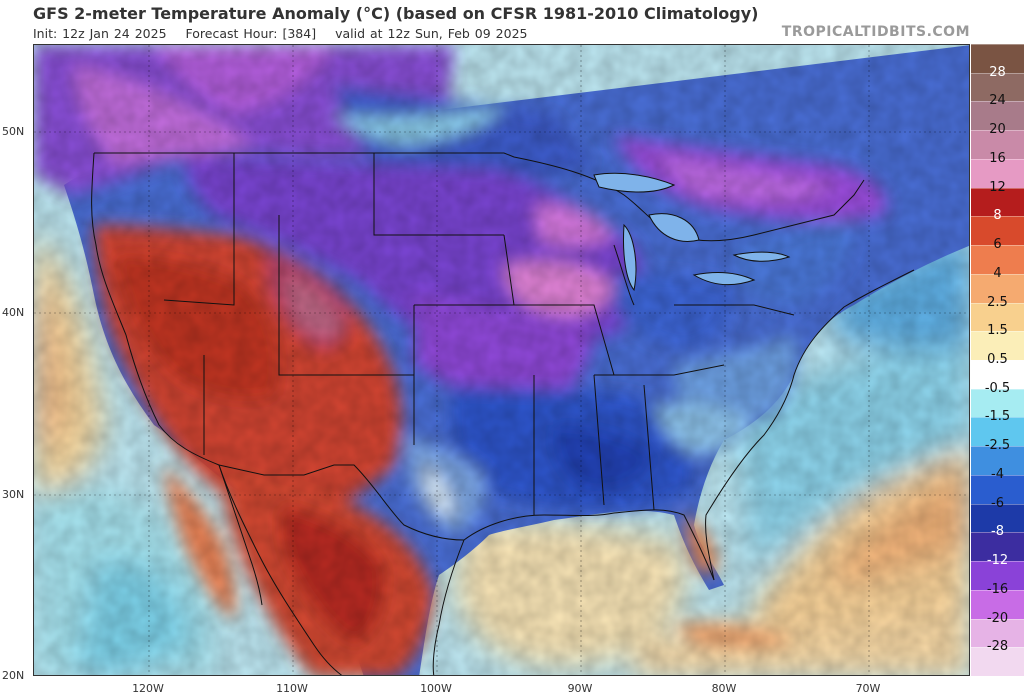 This screenshot has width=1024, height=696. Describe the element at coordinates (997, 158) in the screenshot. I see `colorbar-label: 16` at that location.